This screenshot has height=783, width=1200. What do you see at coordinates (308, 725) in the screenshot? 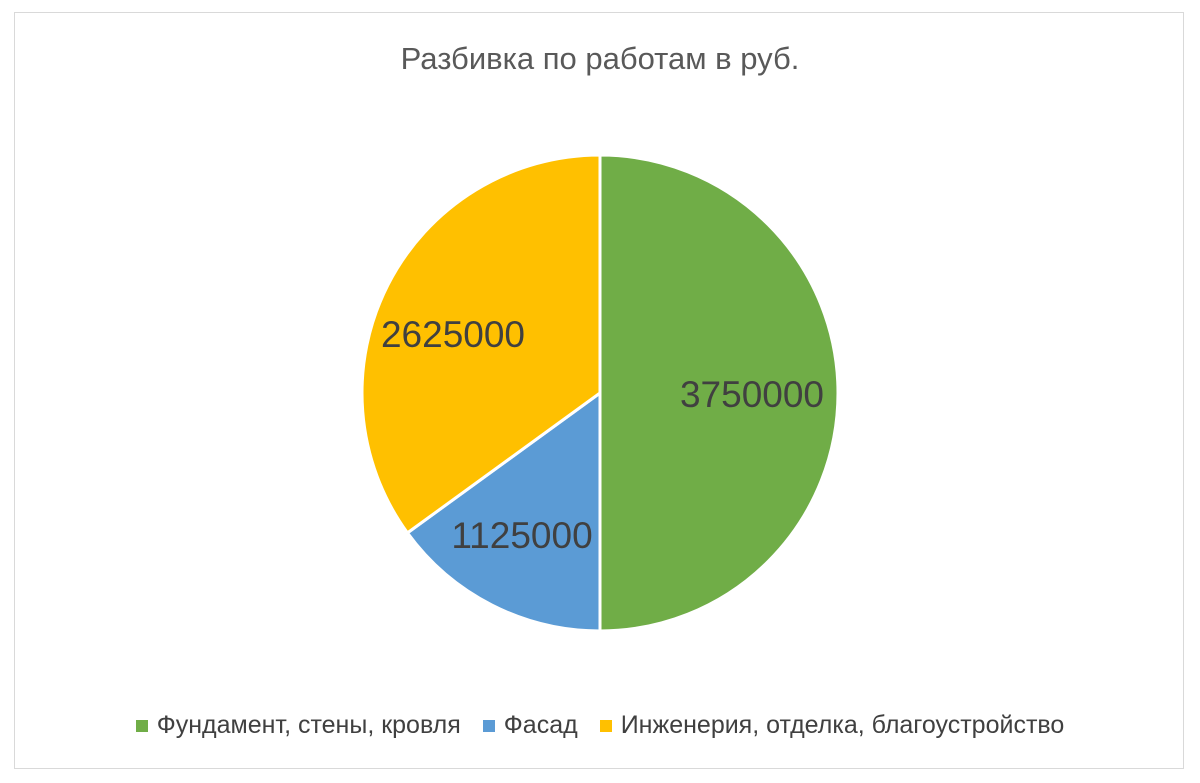
I see `legend-label-1: Фундамент, стены, кровля` at bounding box center [308, 725].